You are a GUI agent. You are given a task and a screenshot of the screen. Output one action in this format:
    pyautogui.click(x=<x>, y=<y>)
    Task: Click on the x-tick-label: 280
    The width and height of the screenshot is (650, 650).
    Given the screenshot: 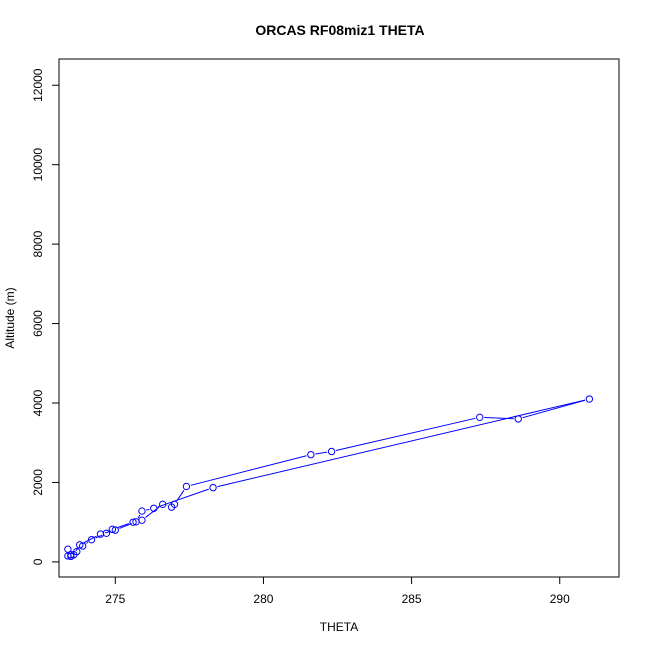 What is the action you would take?
    pyautogui.click(x=263, y=599)
    